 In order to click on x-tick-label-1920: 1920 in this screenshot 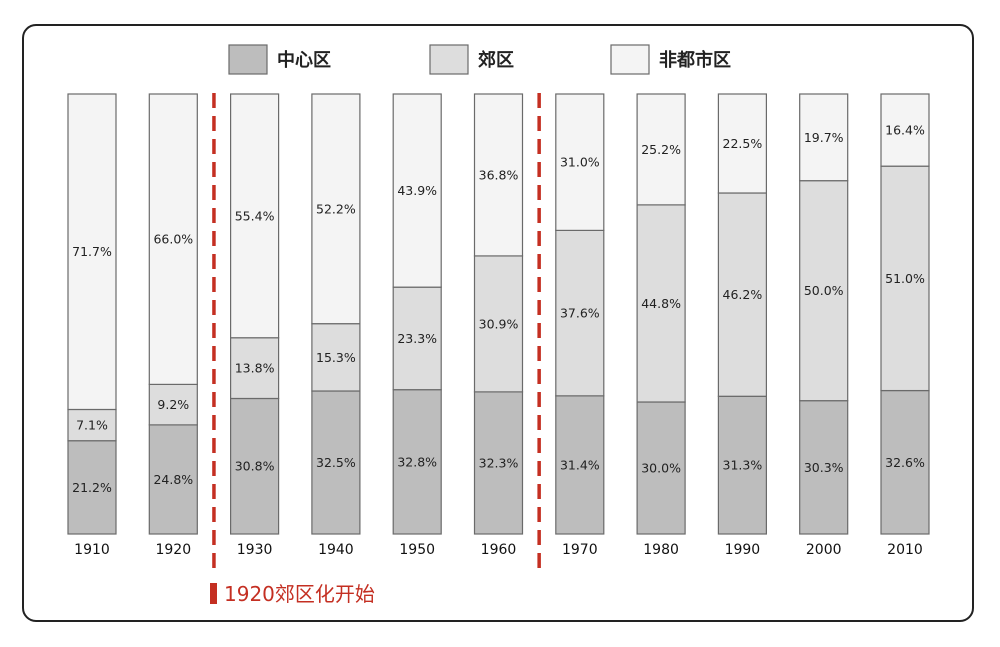, I will do `click(173, 550)`.